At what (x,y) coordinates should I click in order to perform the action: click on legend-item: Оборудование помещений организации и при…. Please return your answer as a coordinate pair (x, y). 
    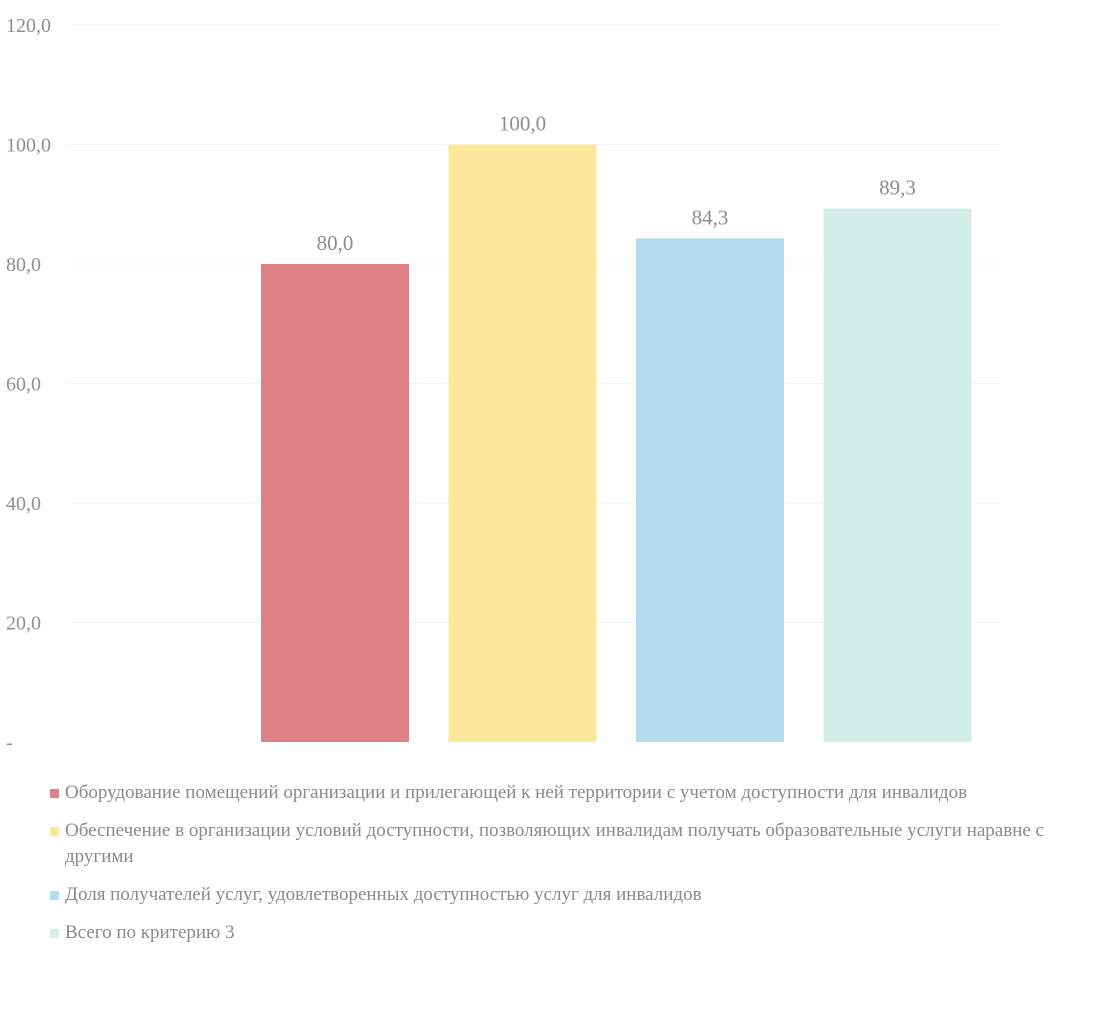
    Looking at the image, I should click on (572, 793).